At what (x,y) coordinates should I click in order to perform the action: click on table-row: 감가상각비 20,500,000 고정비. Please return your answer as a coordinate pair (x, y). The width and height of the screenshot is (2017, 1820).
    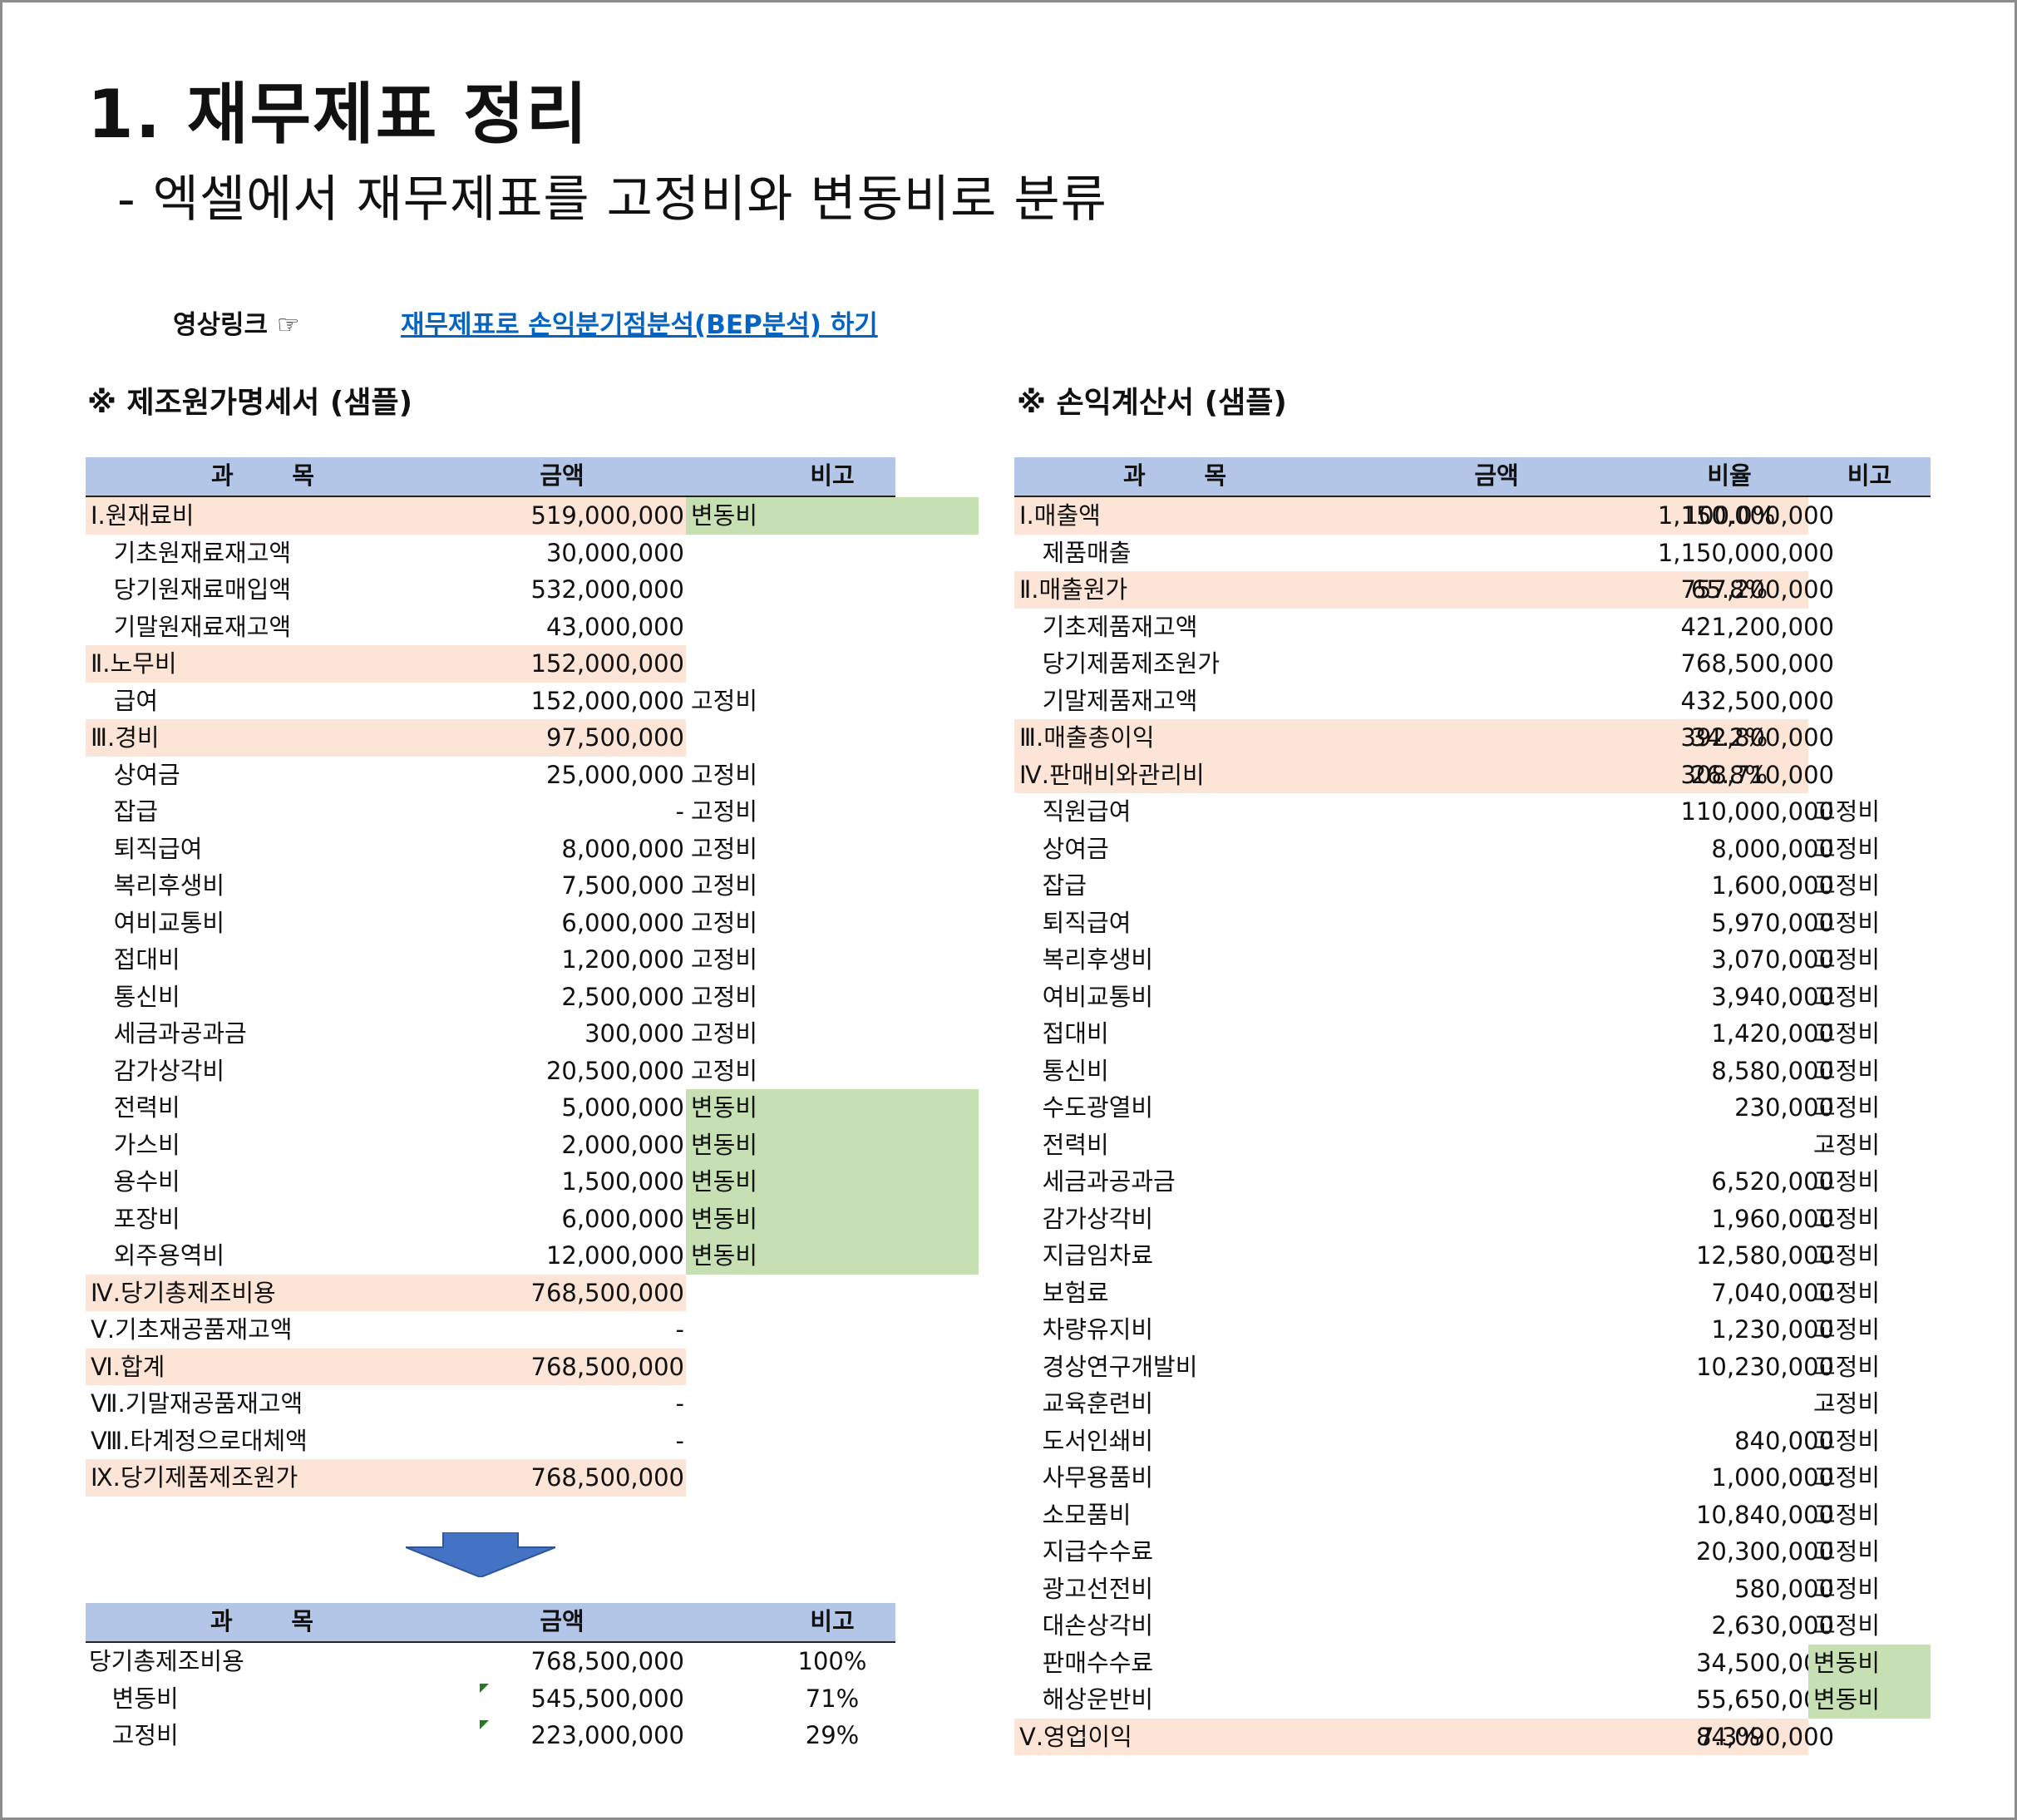
    Looking at the image, I should click on (490, 1071).